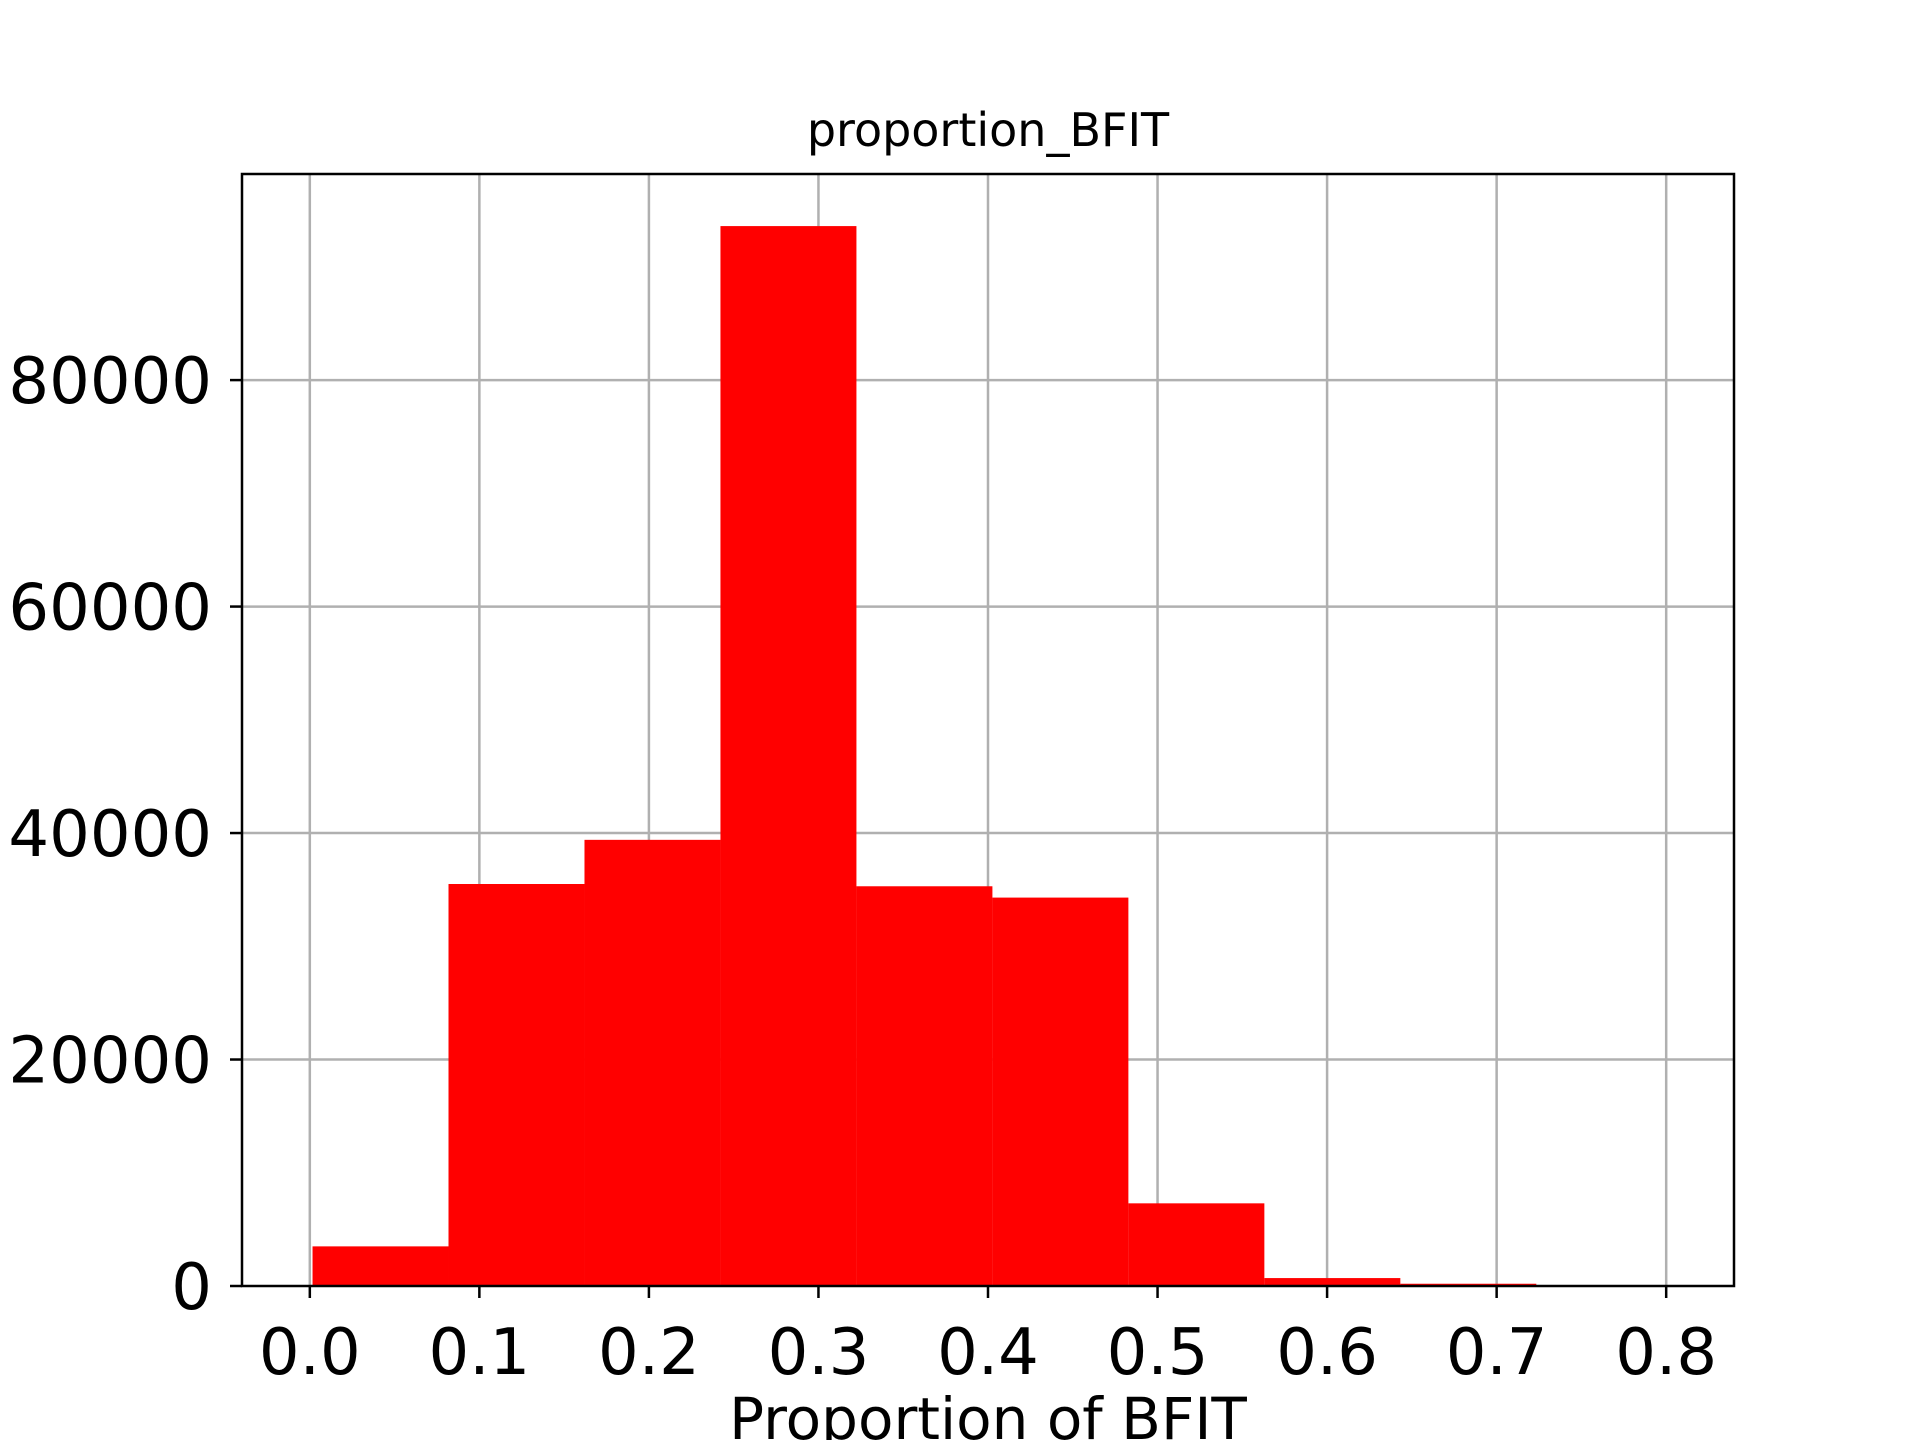 Image resolution: width=1920 pixels, height=1440 pixels. What do you see at coordinates (988, 1353) in the screenshot?
I see `x-tick-label: 0.4` at bounding box center [988, 1353].